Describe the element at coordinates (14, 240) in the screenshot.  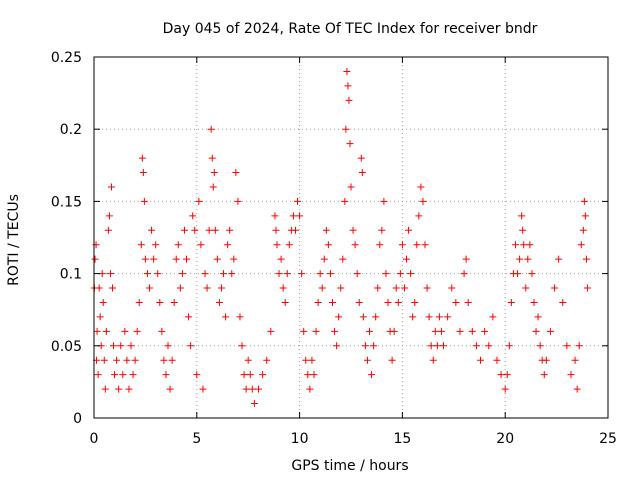
I see `y-axis-title: ROTI / TECUs` at that location.